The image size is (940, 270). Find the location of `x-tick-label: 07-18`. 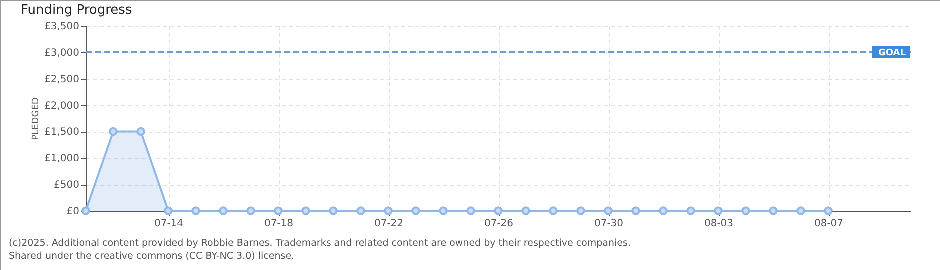

x-tick-label: 07-18 is located at coordinates (279, 224).